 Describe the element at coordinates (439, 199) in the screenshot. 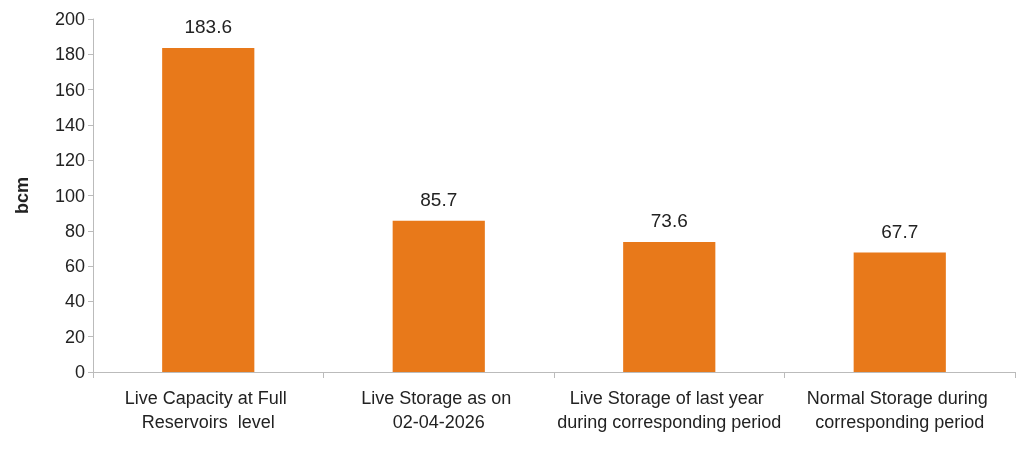

I see `data-label: 85.7` at that location.